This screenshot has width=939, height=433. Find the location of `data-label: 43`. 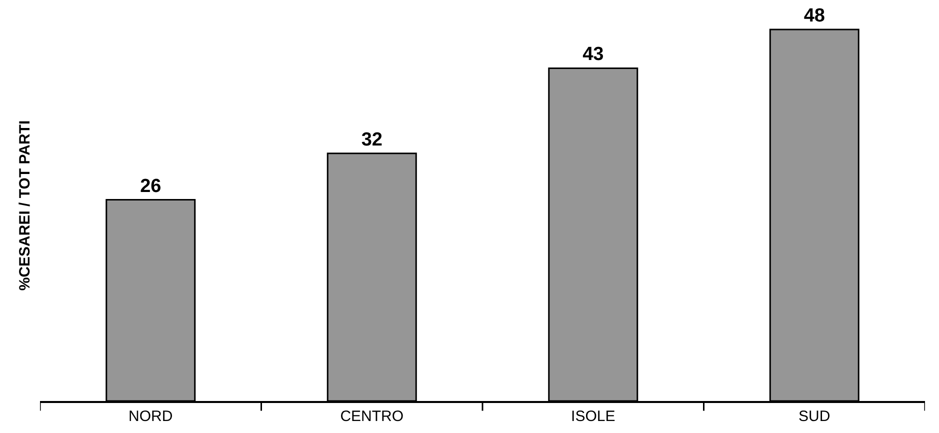

data-label: 43 is located at coordinates (593, 55).